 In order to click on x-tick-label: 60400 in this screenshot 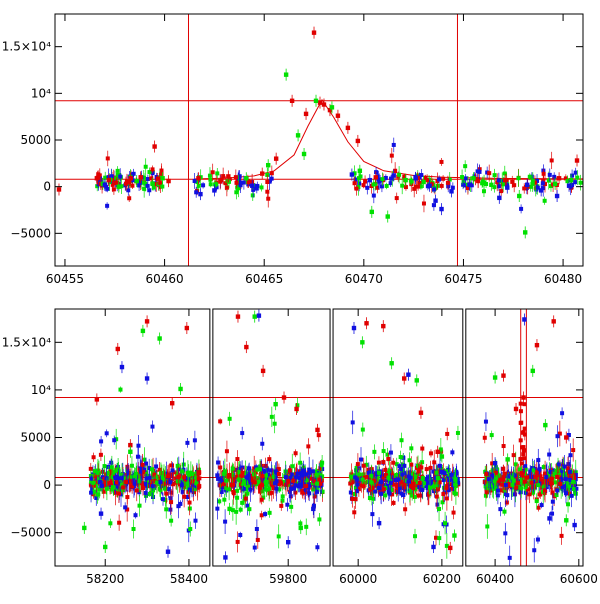, I will do `click(495, 579)`.